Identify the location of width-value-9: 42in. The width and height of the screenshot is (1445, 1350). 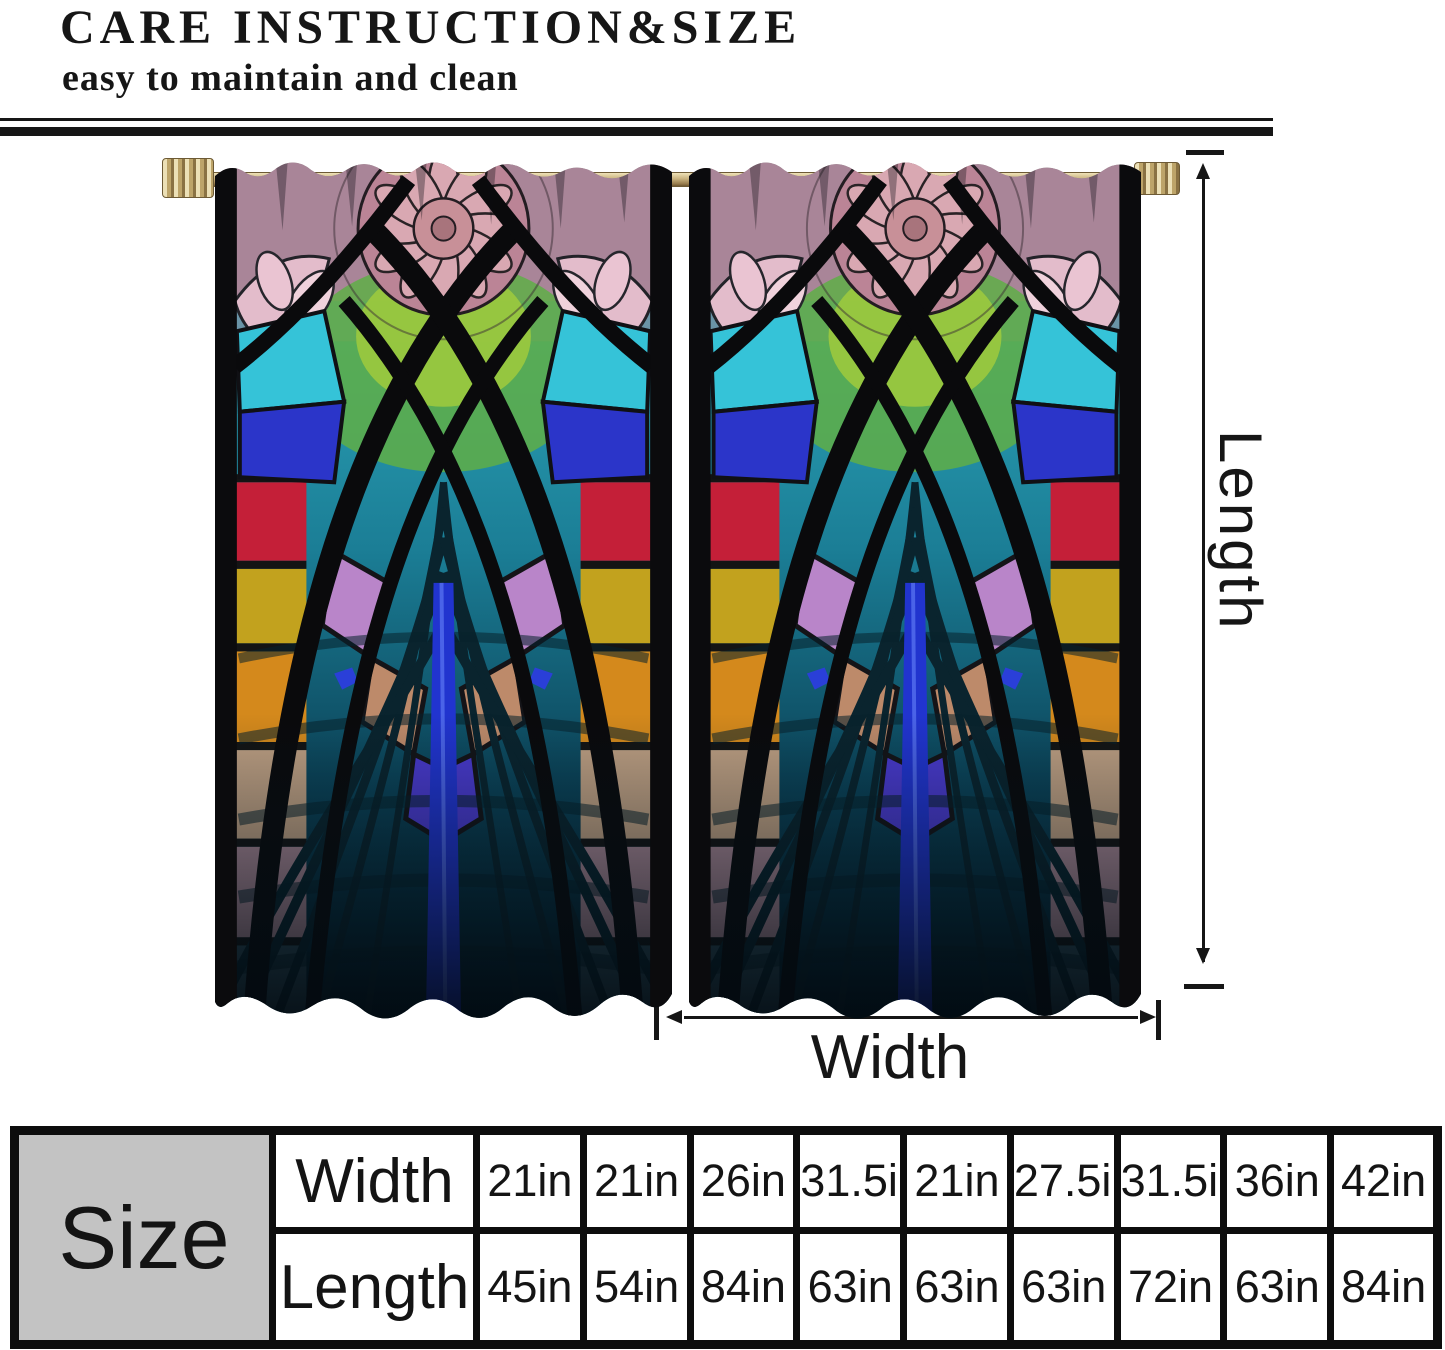
(1384, 1180).